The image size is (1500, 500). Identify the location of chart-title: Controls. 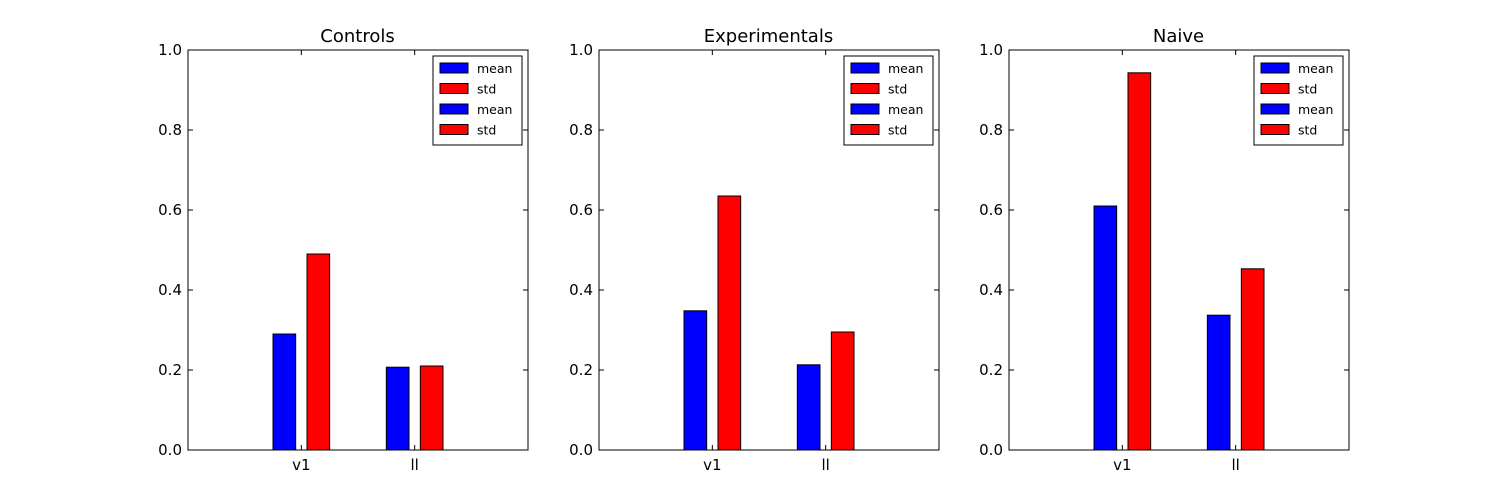
(357, 36).